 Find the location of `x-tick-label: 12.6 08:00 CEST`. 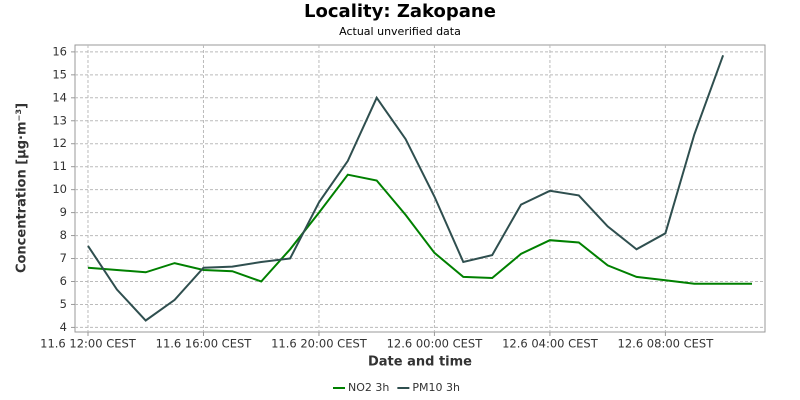

x-tick-label: 12.6 08:00 CEST is located at coordinates (666, 344).